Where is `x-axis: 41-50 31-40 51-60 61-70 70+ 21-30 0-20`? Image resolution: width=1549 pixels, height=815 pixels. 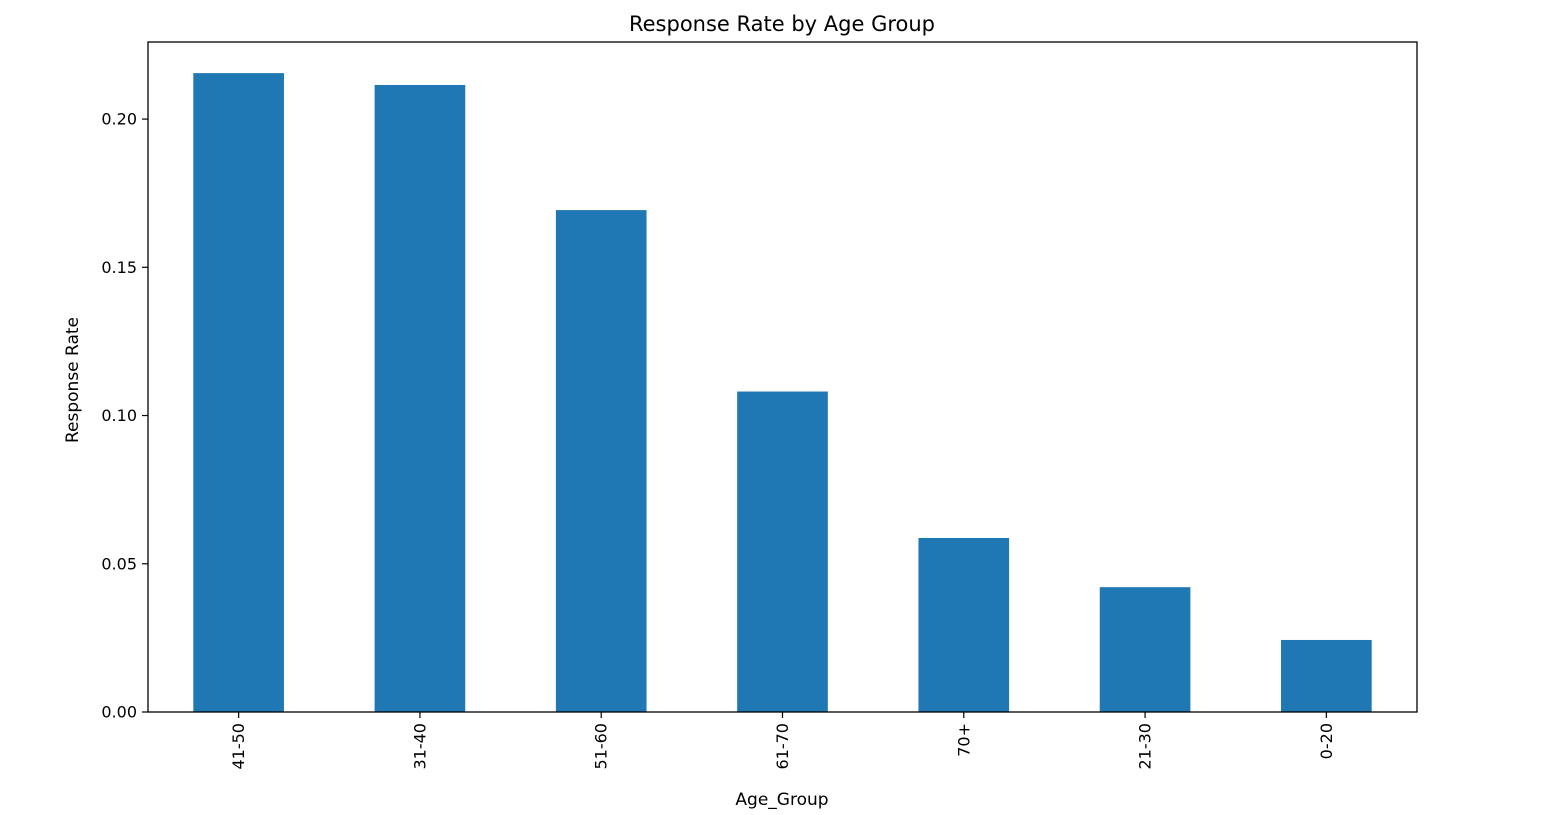
x-axis: 41-50 31-40 51-60 61-70 70+ 21-30 0-20 is located at coordinates (782, 741).